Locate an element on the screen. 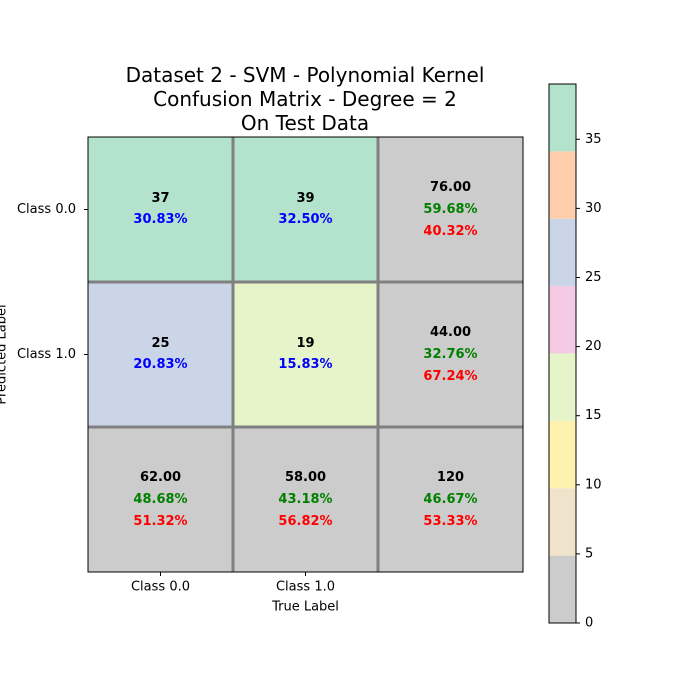 This screenshot has height=700, width=700. chart-title-line-3: On Test Data is located at coordinates (305, 123).